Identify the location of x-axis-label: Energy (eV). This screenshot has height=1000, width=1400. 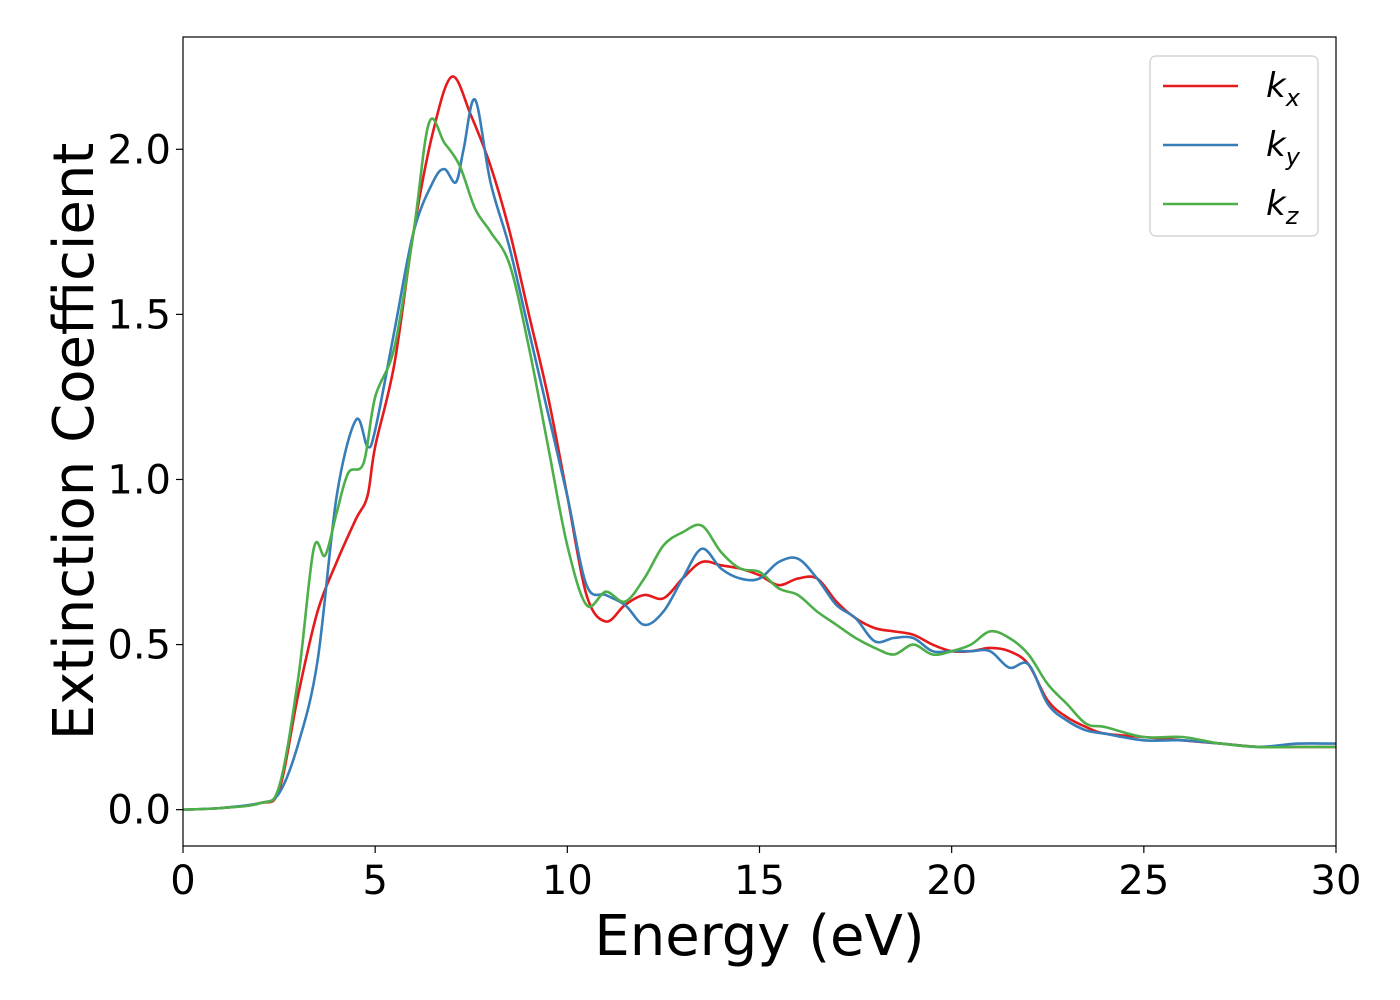
(759, 936).